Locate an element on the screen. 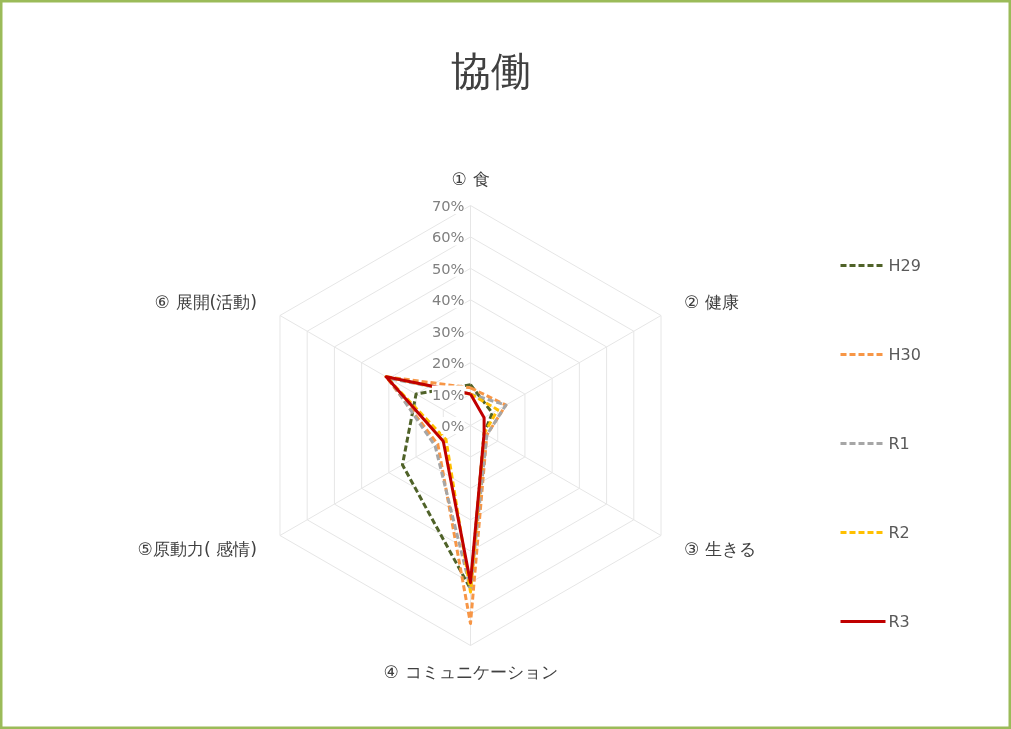  legend-label: H29 is located at coordinates (904, 265).